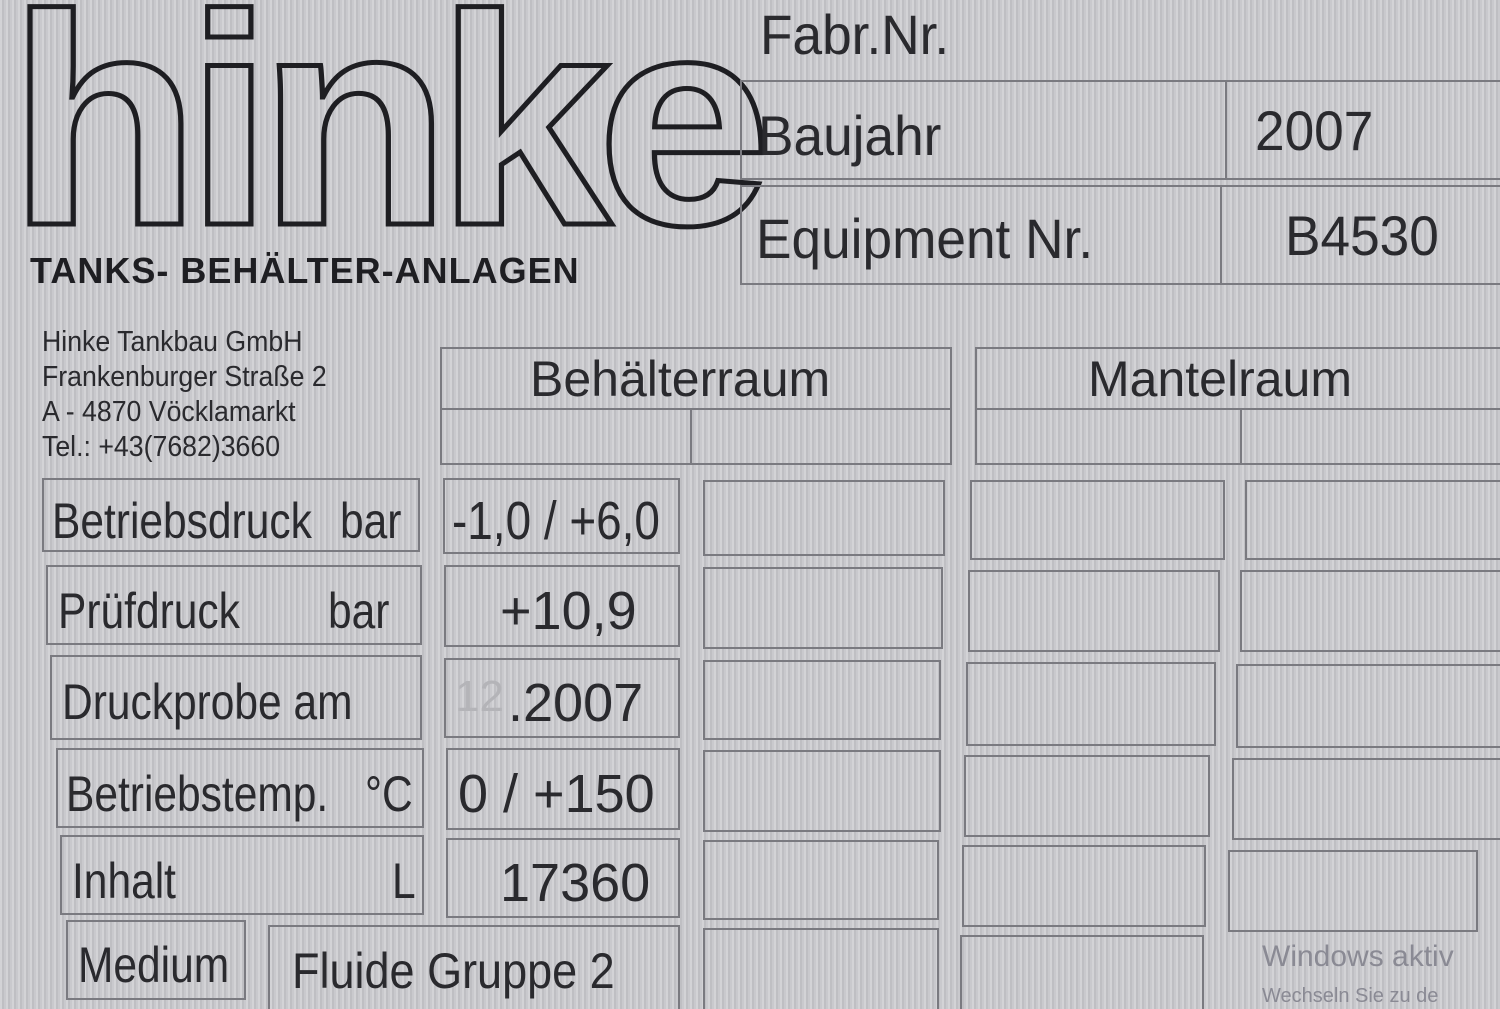 This screenshot has height=1009, width=1500. I want to click on windows-activation-watermark: Windows aktiv, so click(1358, 956).